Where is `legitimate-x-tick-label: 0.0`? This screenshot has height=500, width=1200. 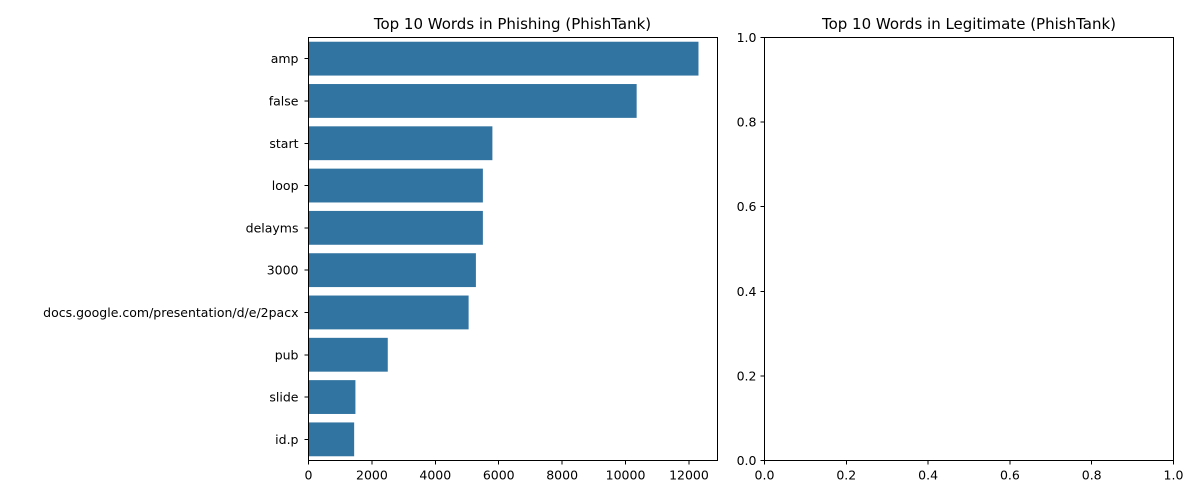 legitimate-x-tick-label: 0.0 is located at coordinates (765, 475).